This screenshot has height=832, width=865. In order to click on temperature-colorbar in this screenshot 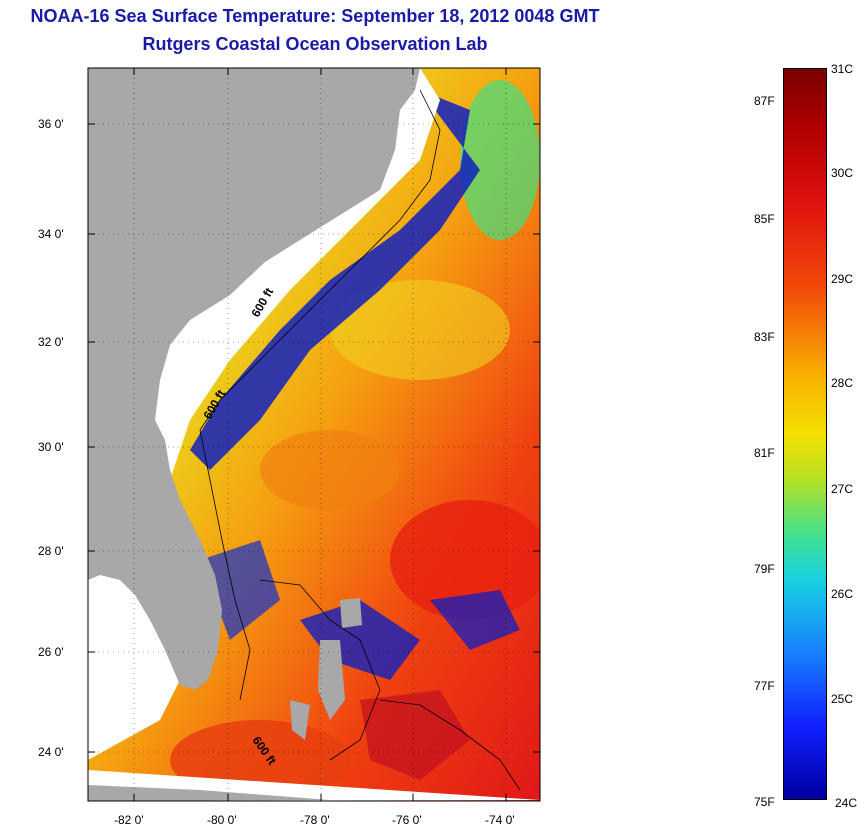, I will do `click(805, 434)`.